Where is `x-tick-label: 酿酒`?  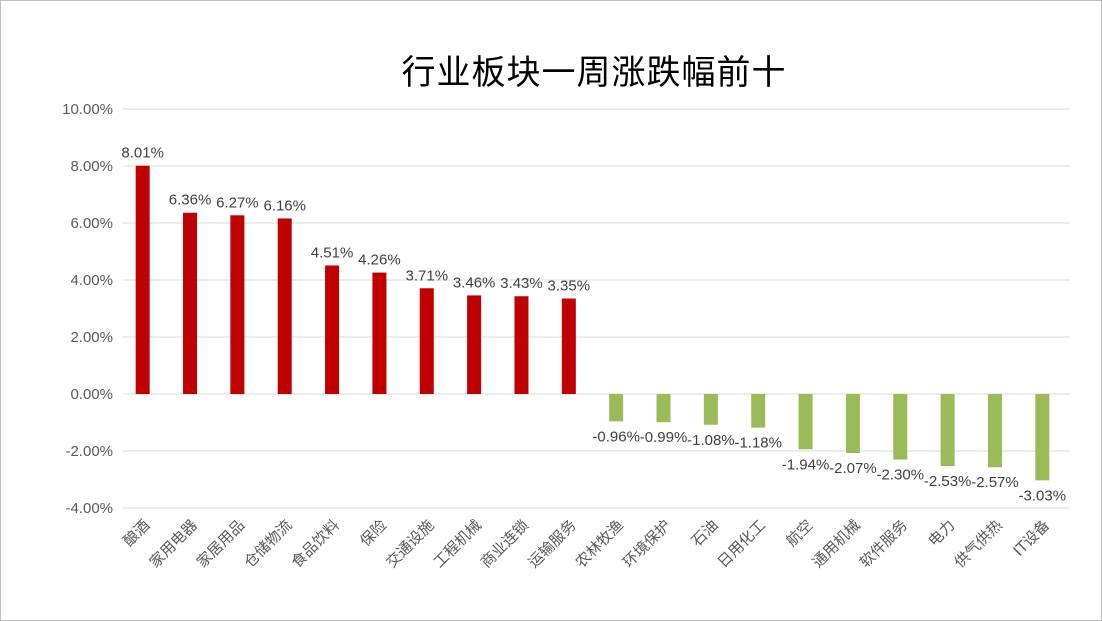 x-tick-label: 酿酒 is located at coordinates (137, 533).